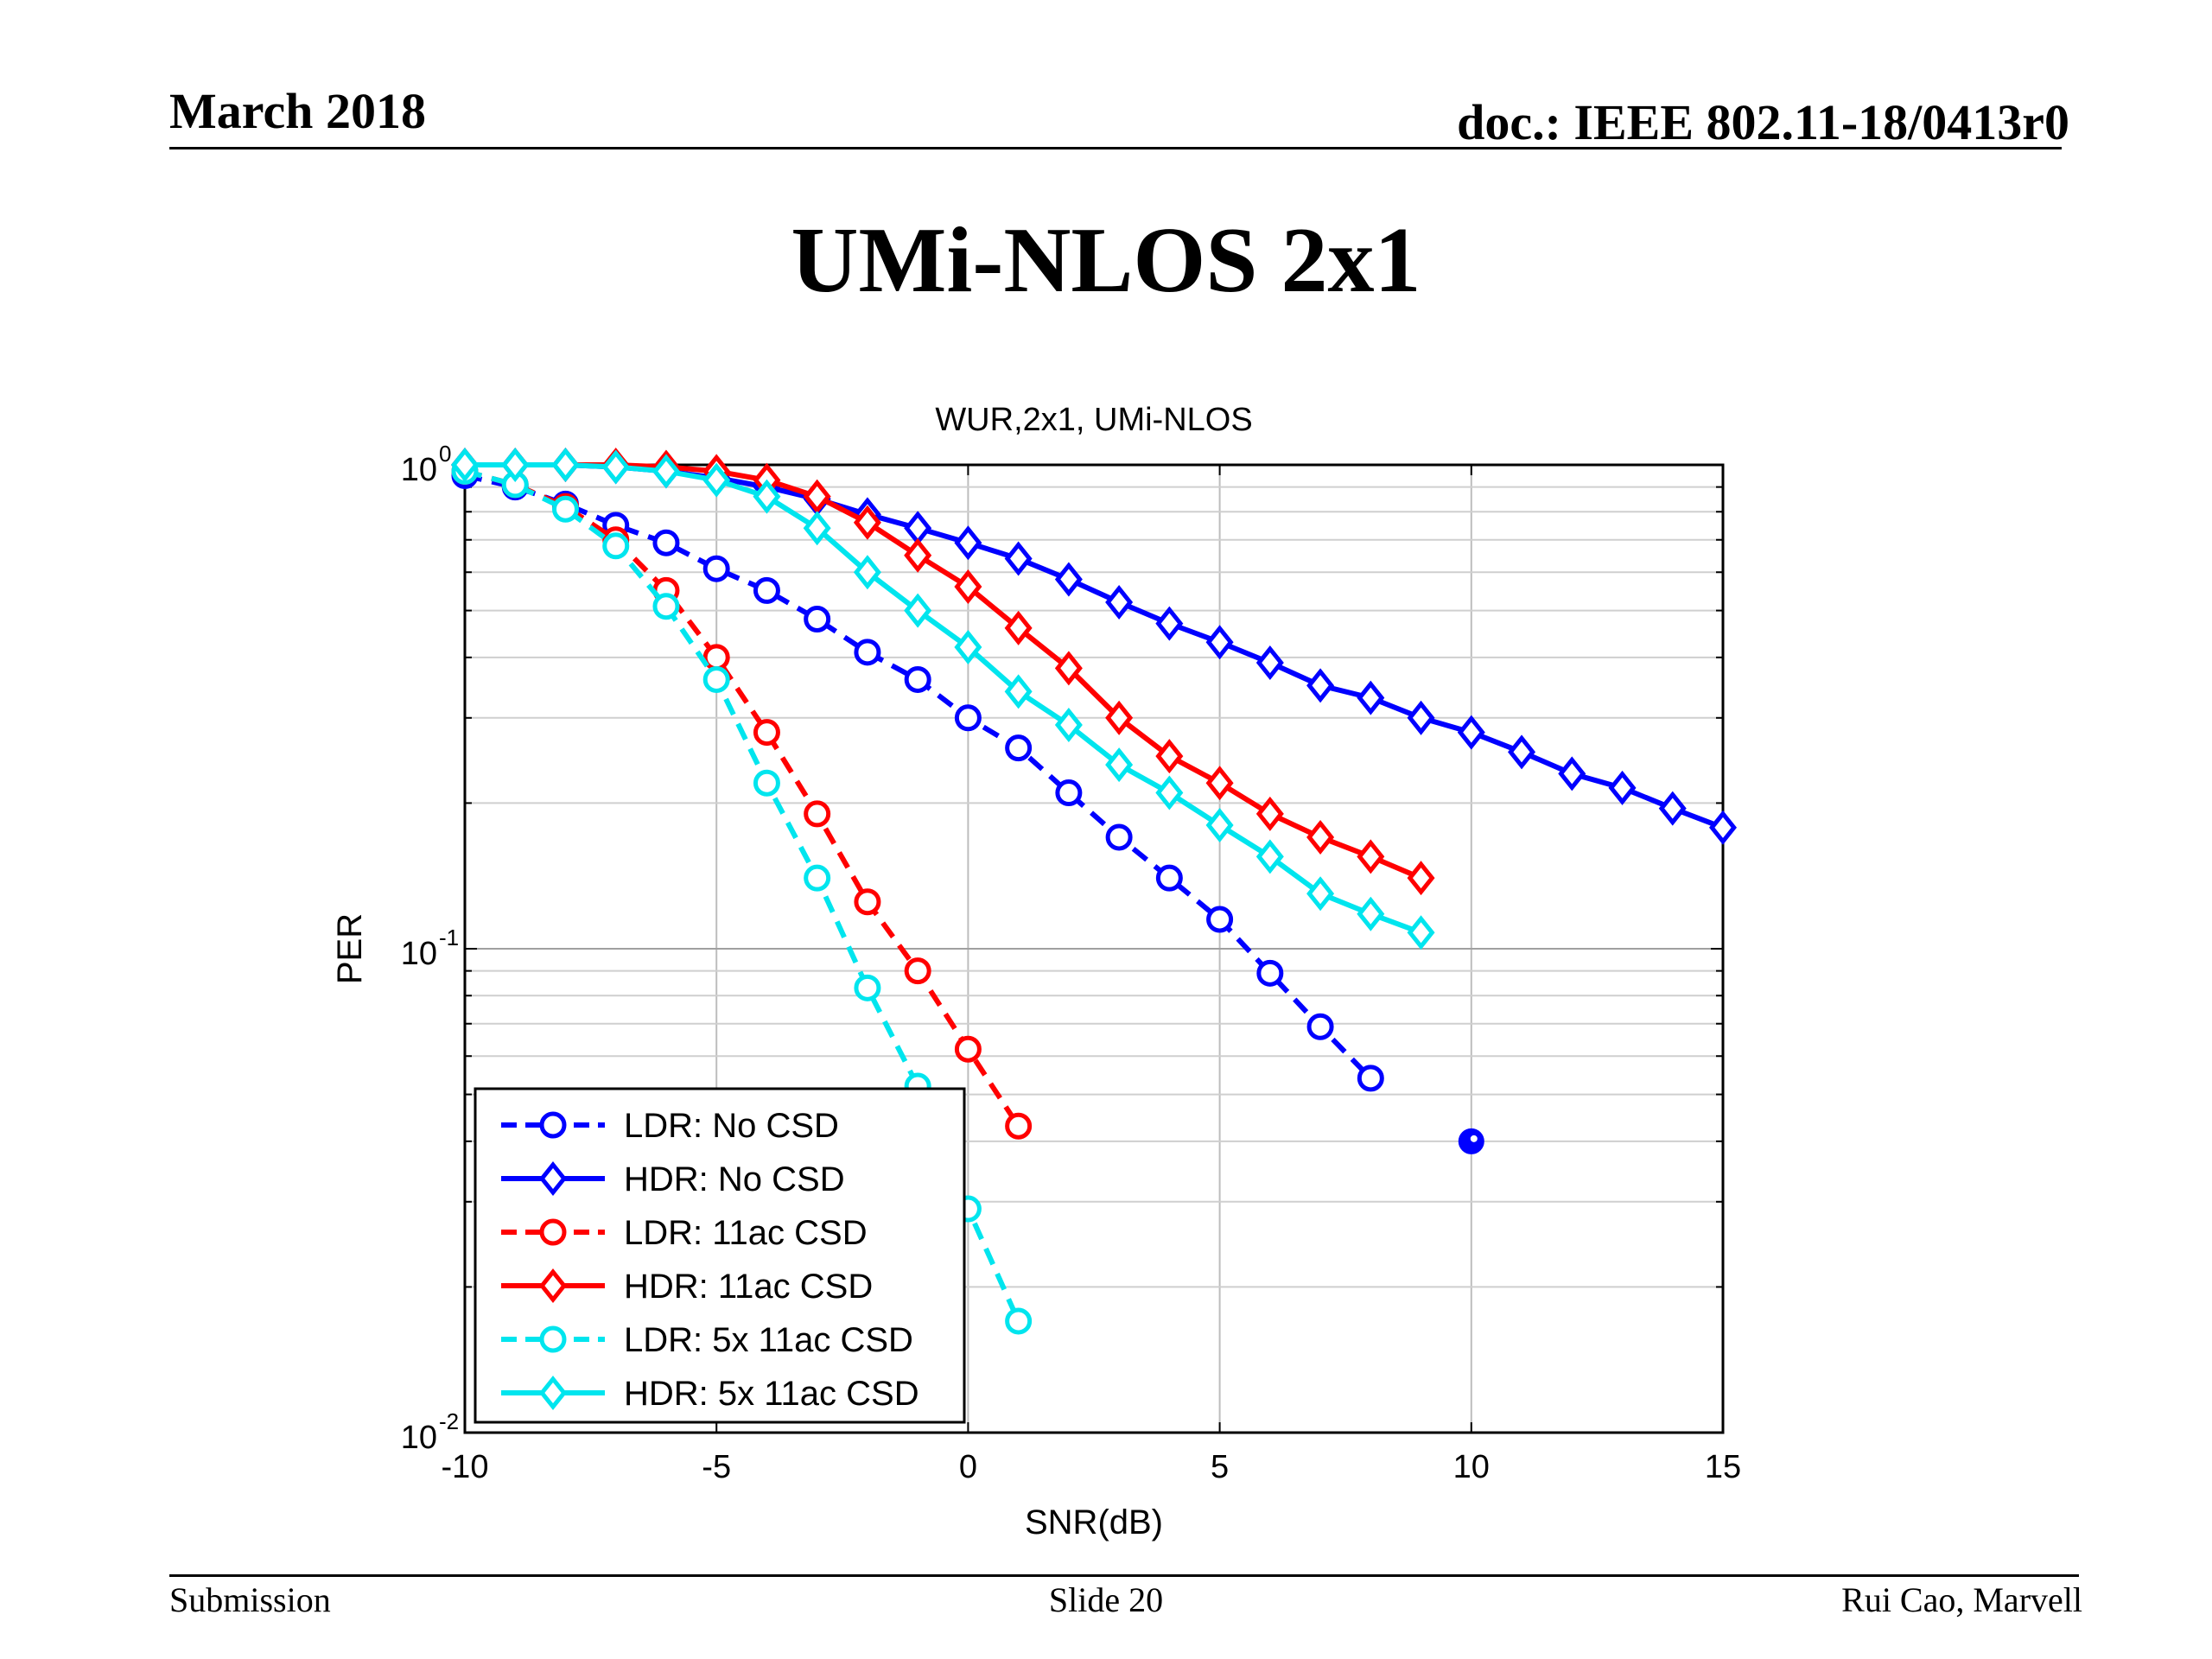 The width and height of the screenshot is (2212, 1659). What do you see at coordinates (968, 1467) in the screenshot?
I see `x-tick-label: 0` at bounding box center [968, 1467].